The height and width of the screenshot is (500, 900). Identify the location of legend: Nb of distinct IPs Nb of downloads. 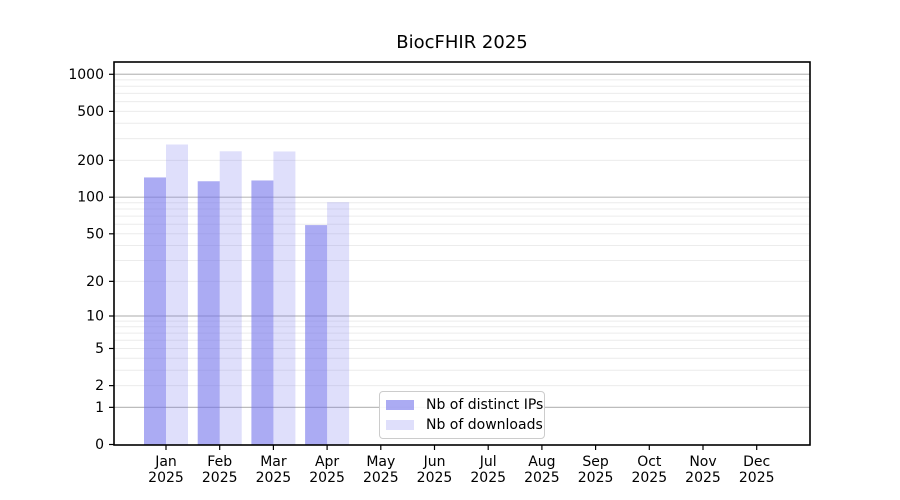
(462, 415).